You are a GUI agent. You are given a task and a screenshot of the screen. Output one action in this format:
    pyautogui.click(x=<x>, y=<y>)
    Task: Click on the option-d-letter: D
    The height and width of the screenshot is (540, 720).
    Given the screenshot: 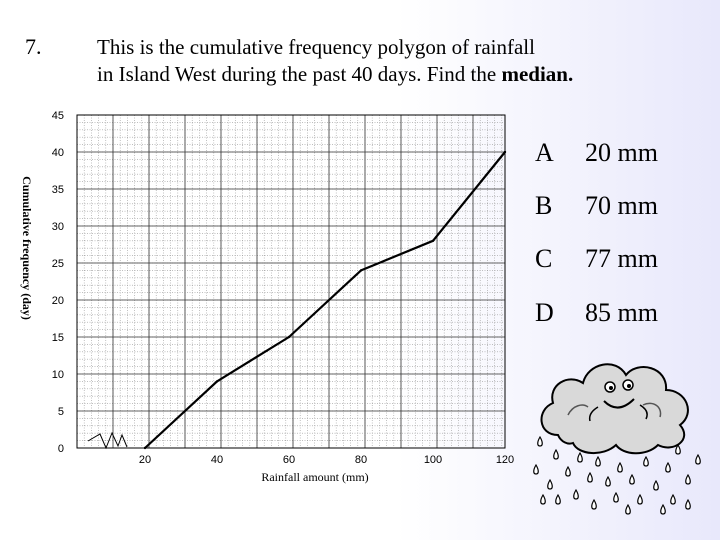 What is the action you would take?
    pyautogui.click(x=544, y=312)
    